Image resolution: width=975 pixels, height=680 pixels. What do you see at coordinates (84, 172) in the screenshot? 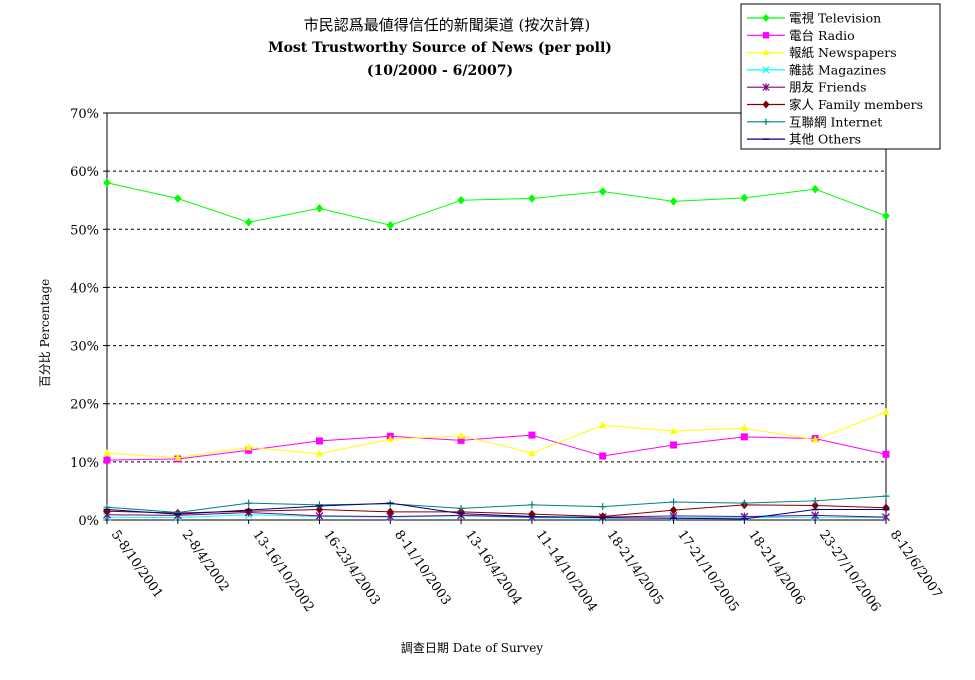
I see `y-tick-label: 60%` at bounding box center [84, 172].